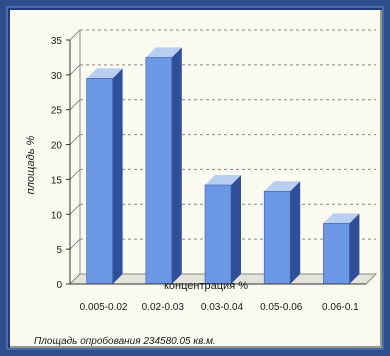 The height and width of the screenshot is (356, 390). I want to click on y-tick-label: 15, so click(57, 180).